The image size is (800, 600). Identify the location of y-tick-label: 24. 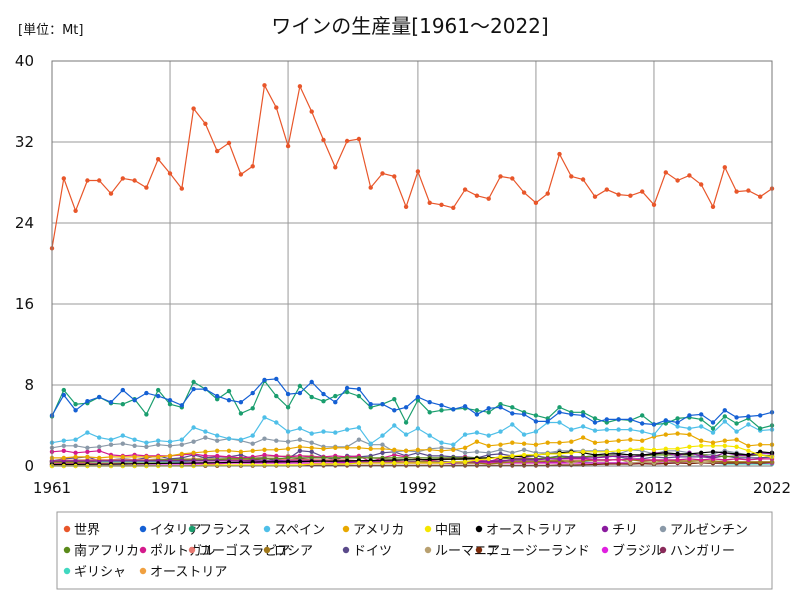
(24, 223).